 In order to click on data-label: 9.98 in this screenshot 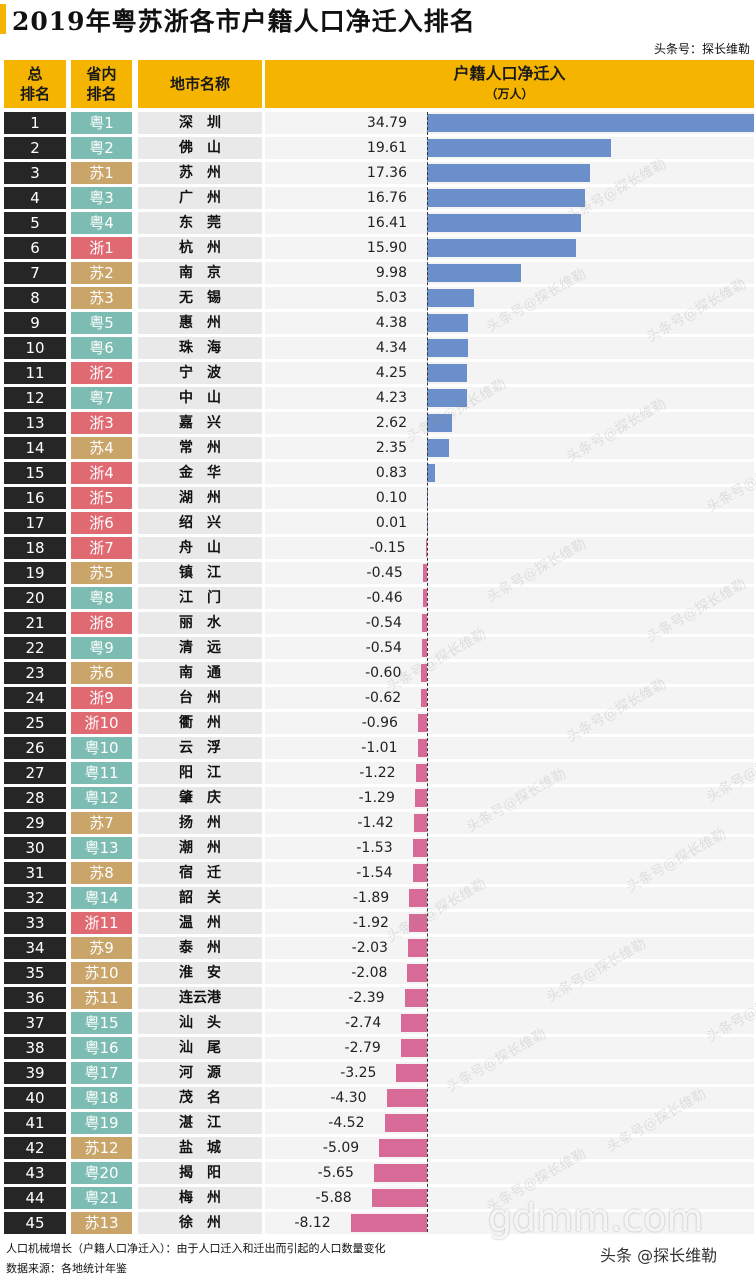, I will do `click(391, 273)`.